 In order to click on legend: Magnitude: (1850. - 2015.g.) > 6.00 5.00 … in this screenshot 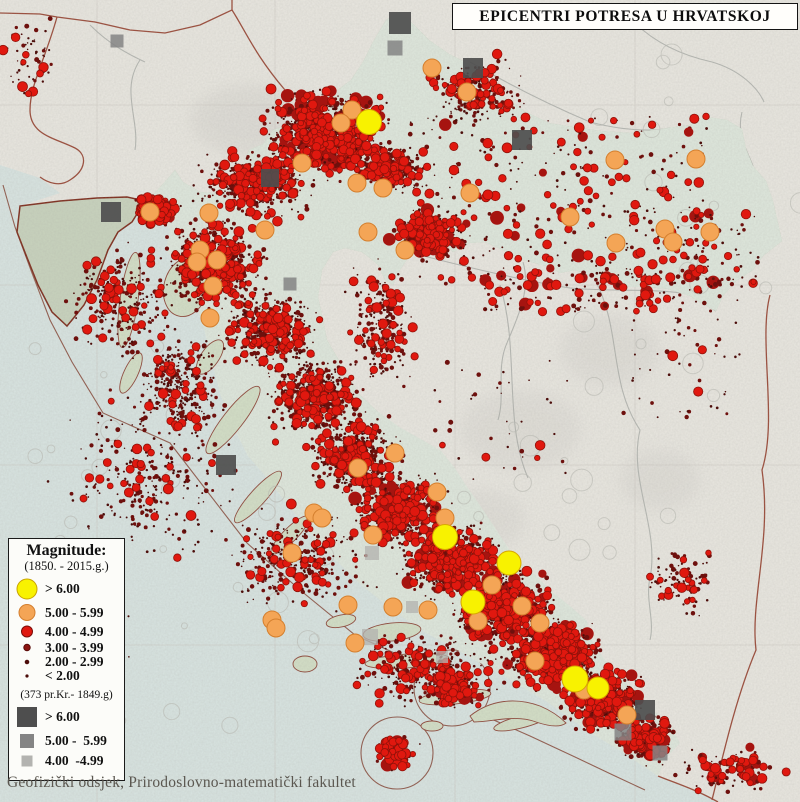, I will do `click(66, 659)`.